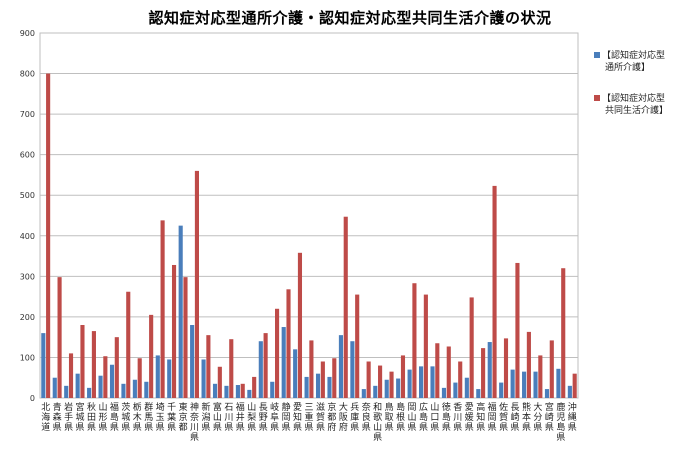 The image size is (700, 459). What do you see at coordinates (597, 98) in the screenshot?
I see `legend-swatch-kyodo` at bounding box center [597, 98].